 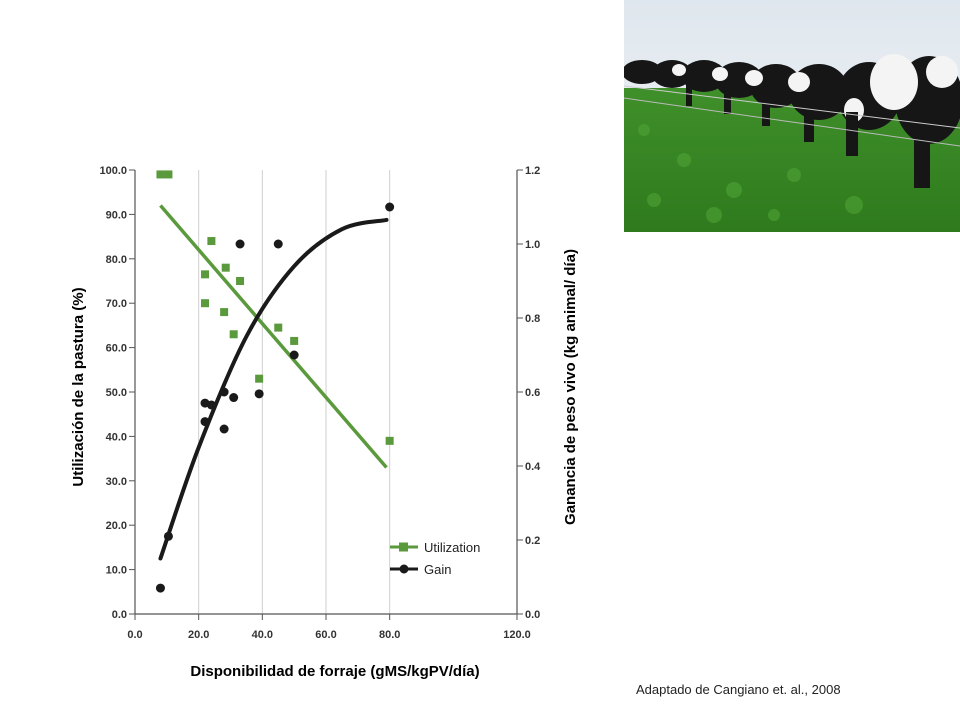 I want to click on legend-gain-marker, so click(x=404, y=569).